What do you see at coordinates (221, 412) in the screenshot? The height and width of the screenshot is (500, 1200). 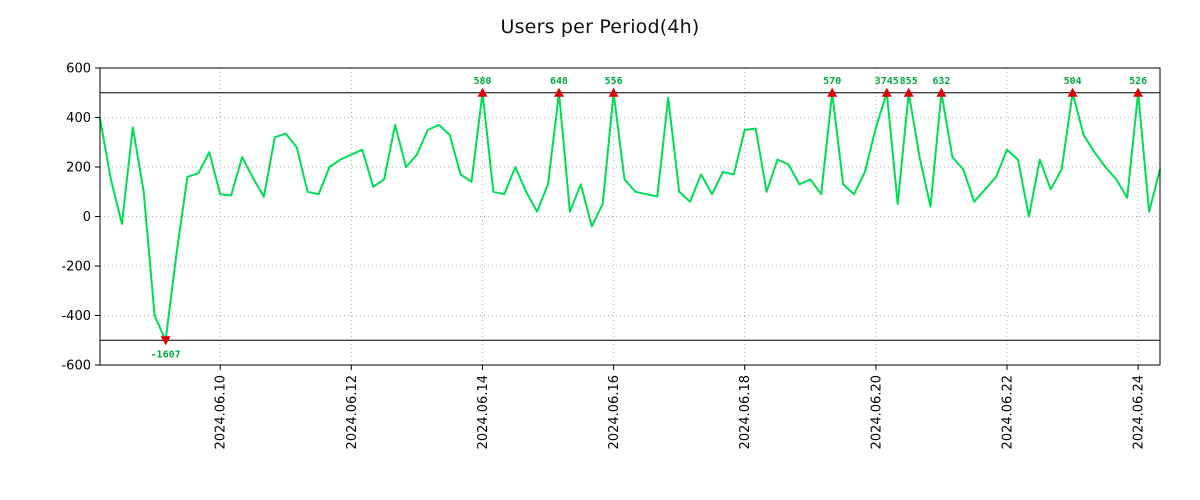 I see `svg-text: 2024.06.10` at bounding box center [221, 412].